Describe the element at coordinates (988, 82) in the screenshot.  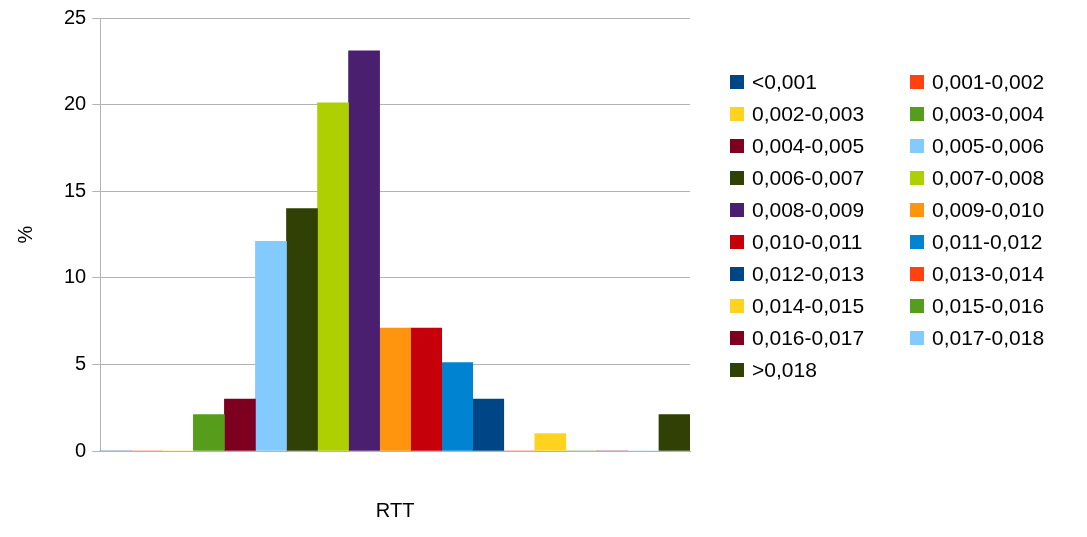
I see `legend-label: 0,001-0,002` at that location.